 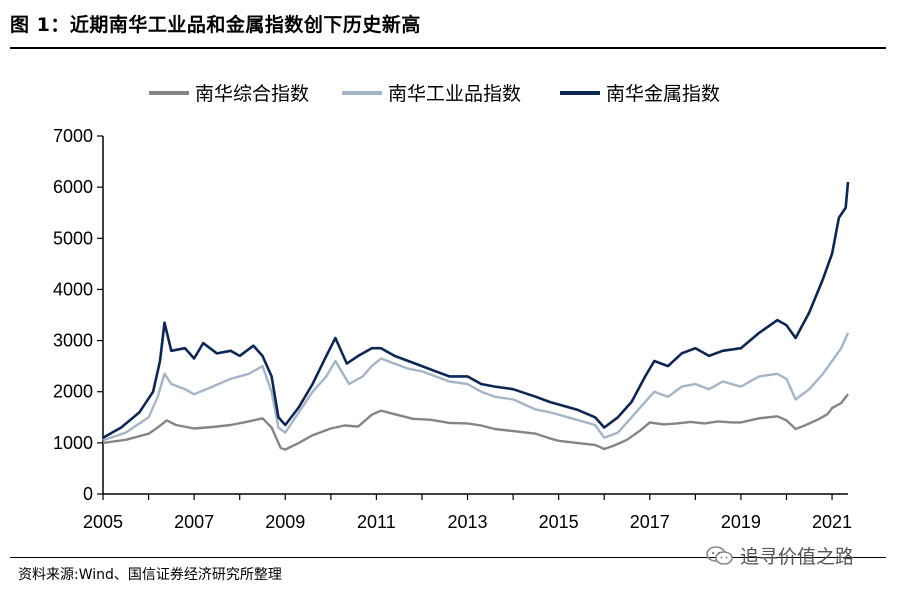 I want to click on x-tick-label: 2019, so click(x=741, y=522).